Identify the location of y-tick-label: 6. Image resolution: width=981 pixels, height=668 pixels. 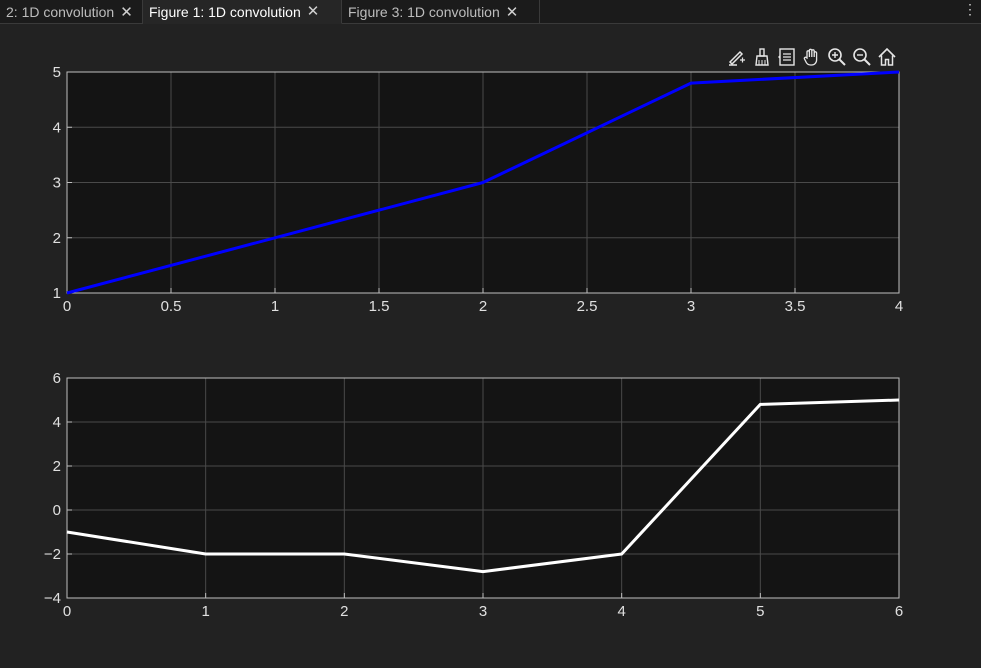
(57, 378).